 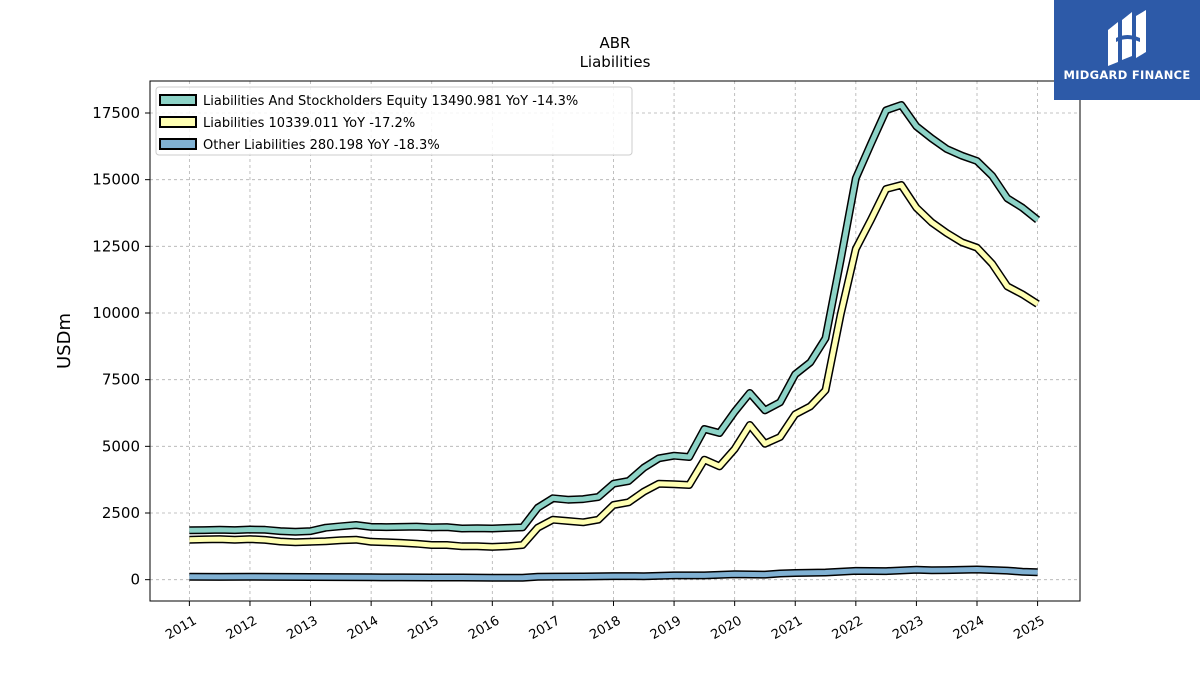 I want to click on legend-entry: Other Liabilities 280.198 YoY -18.3%, so click(x=321, y=145).